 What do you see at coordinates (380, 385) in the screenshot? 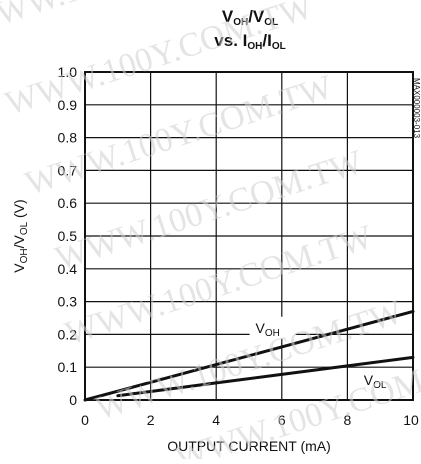
I see `annotation-subscript: OL` at bounding box center [380, 385].